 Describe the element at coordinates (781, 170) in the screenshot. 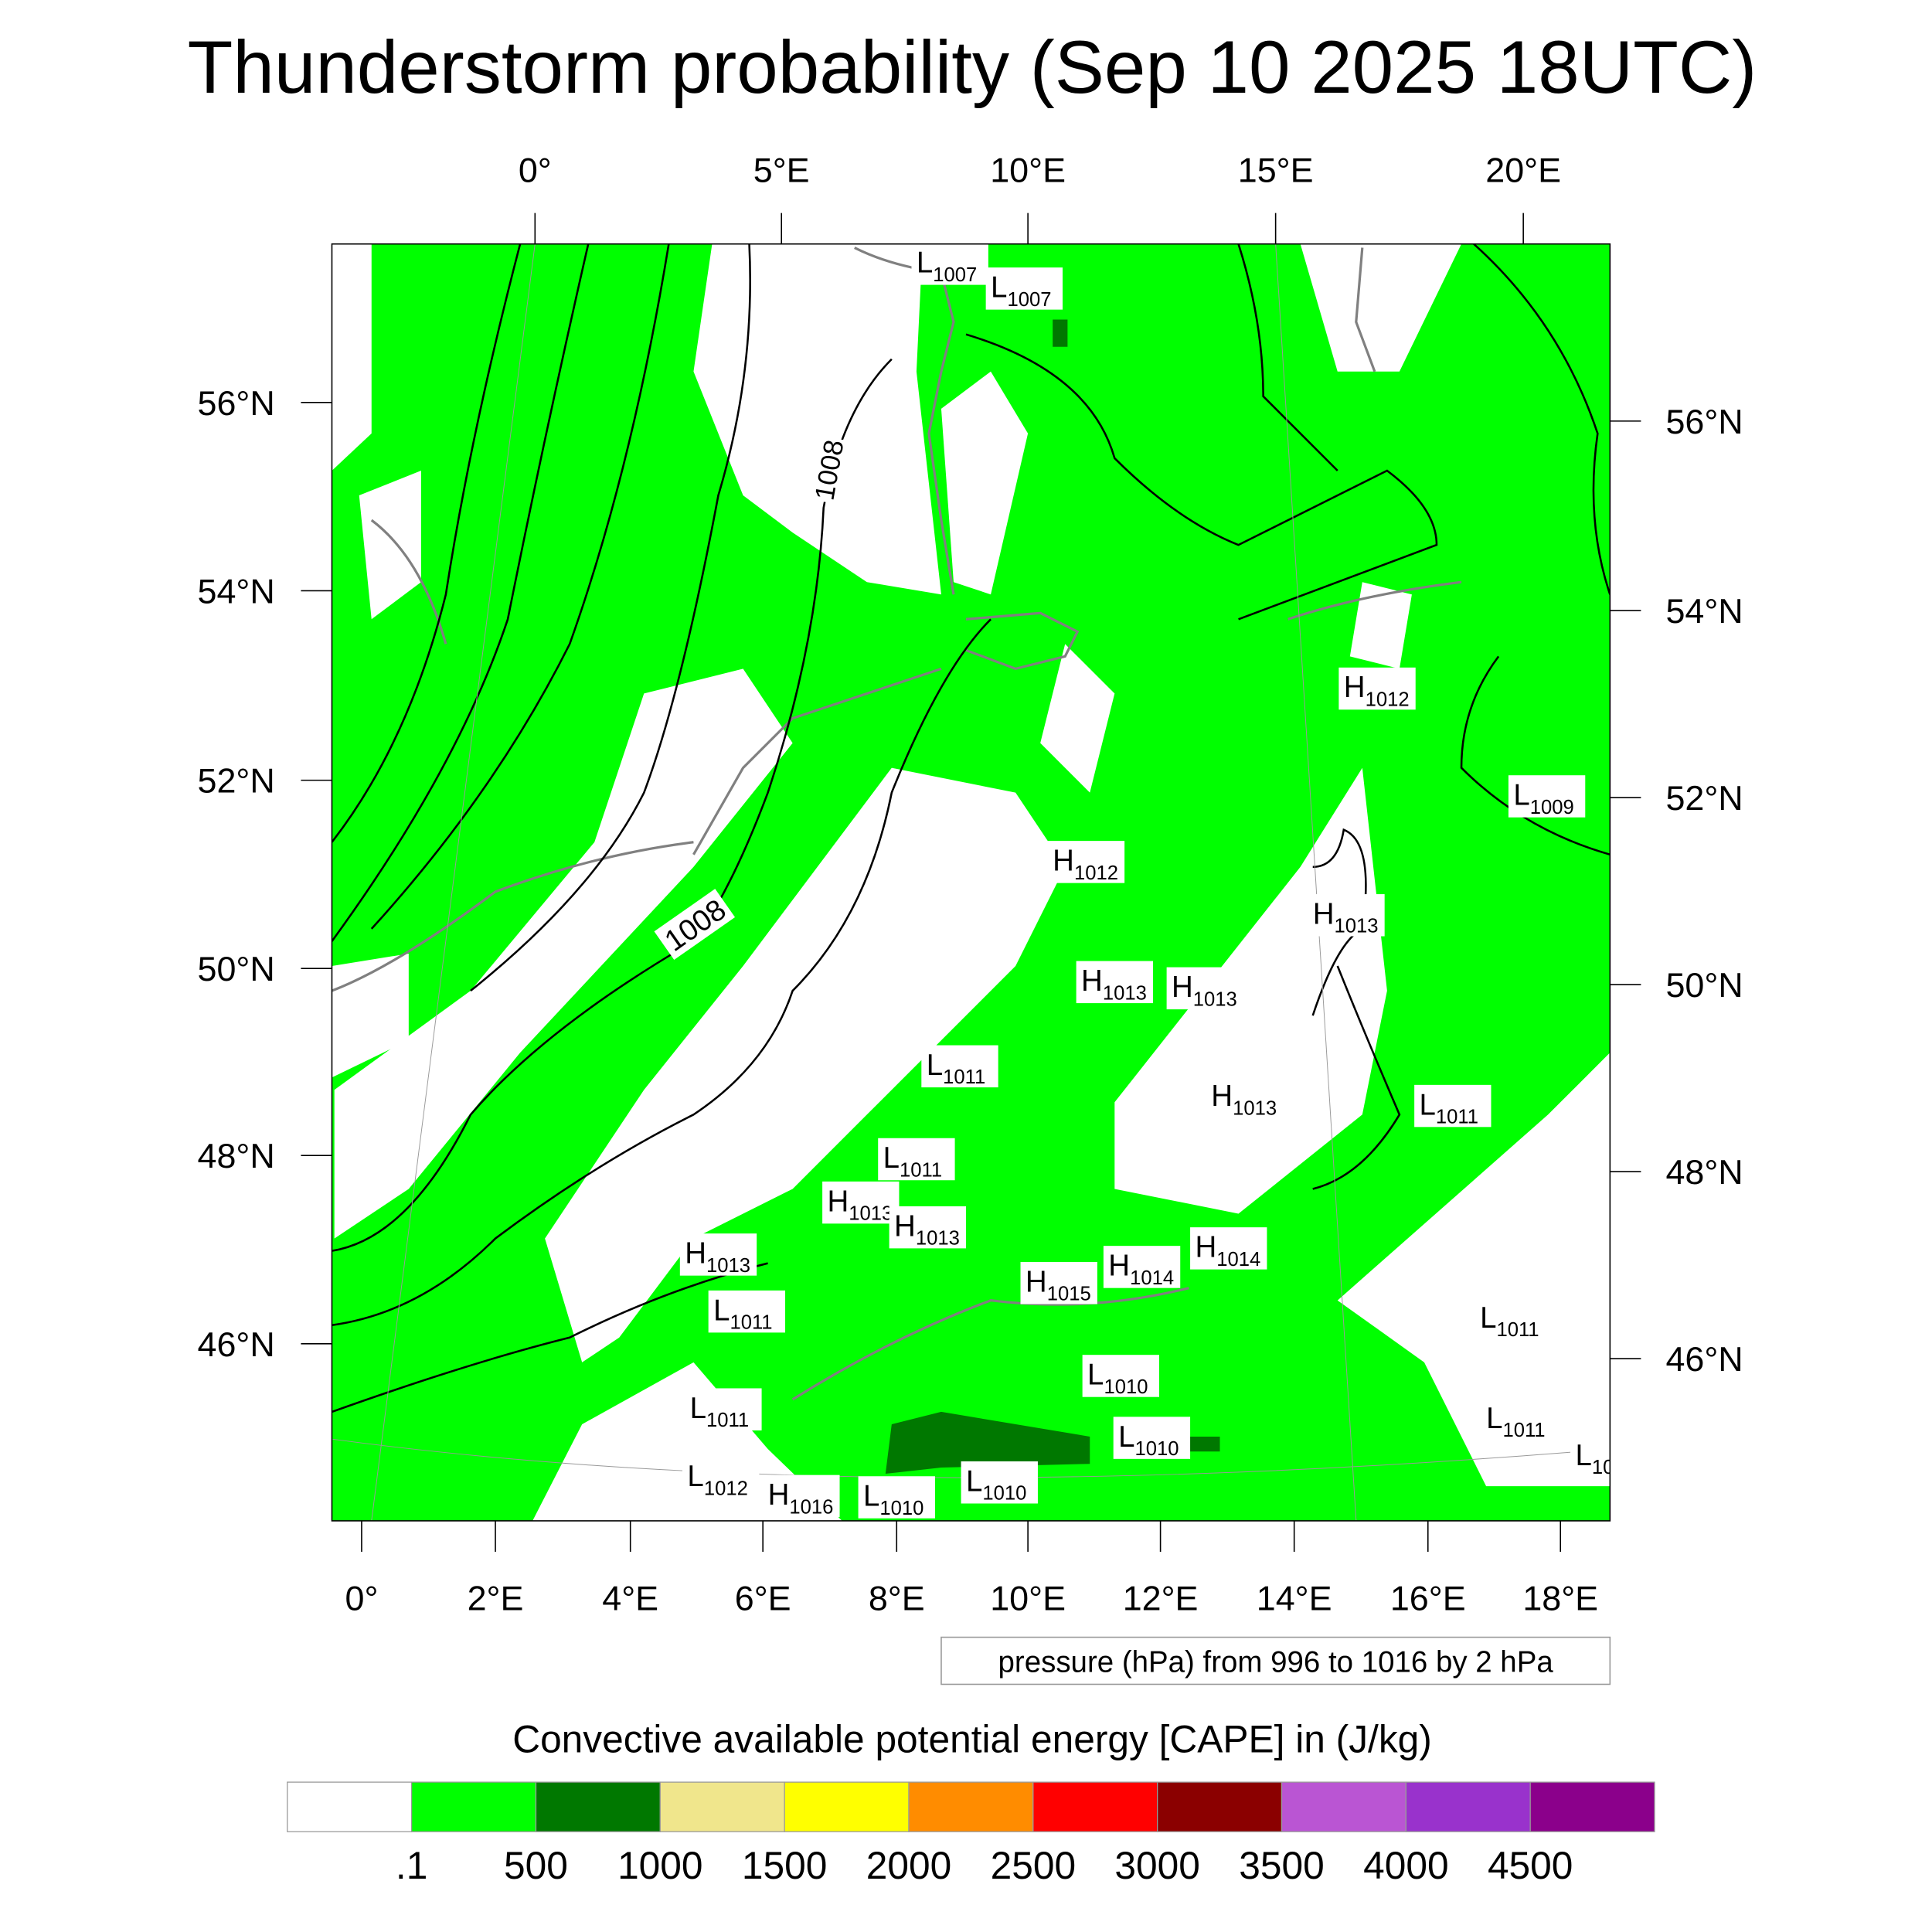

I see `top-lon-label: 5°E` at that location.